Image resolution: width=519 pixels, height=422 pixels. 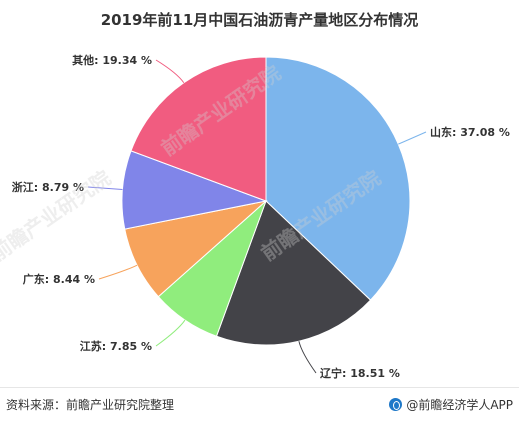 What do you see at coordinates (470, 132) in the screenshot?
I see `data-label-山东: 山东: 37.08 %` at bounding box center [470, 132].